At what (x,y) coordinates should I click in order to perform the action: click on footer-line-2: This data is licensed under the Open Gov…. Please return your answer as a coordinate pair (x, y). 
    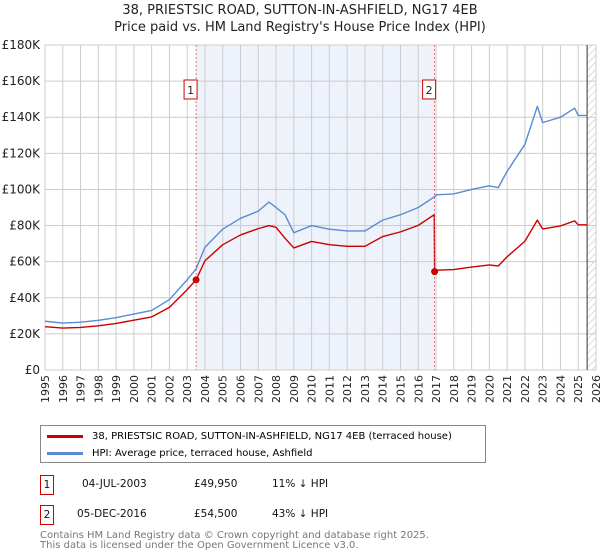
    Looking at the image, I should click on (199, 545).